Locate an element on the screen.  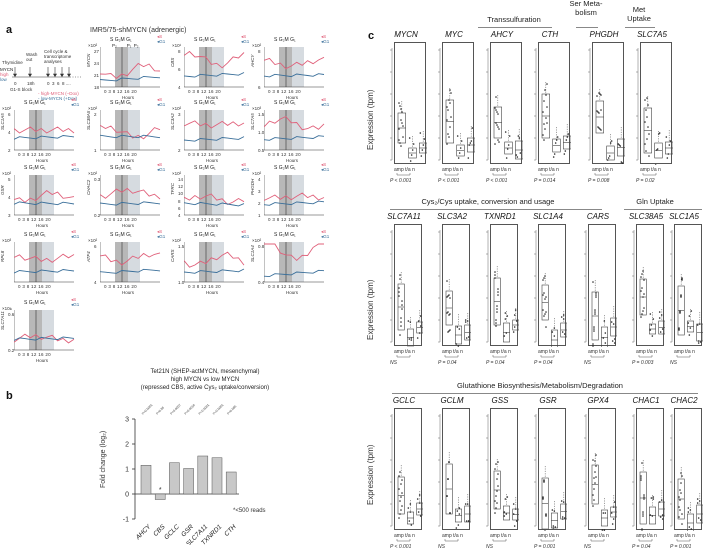
c-row3-y-label: Expression (tpm) is located at coordinates (370, 474).